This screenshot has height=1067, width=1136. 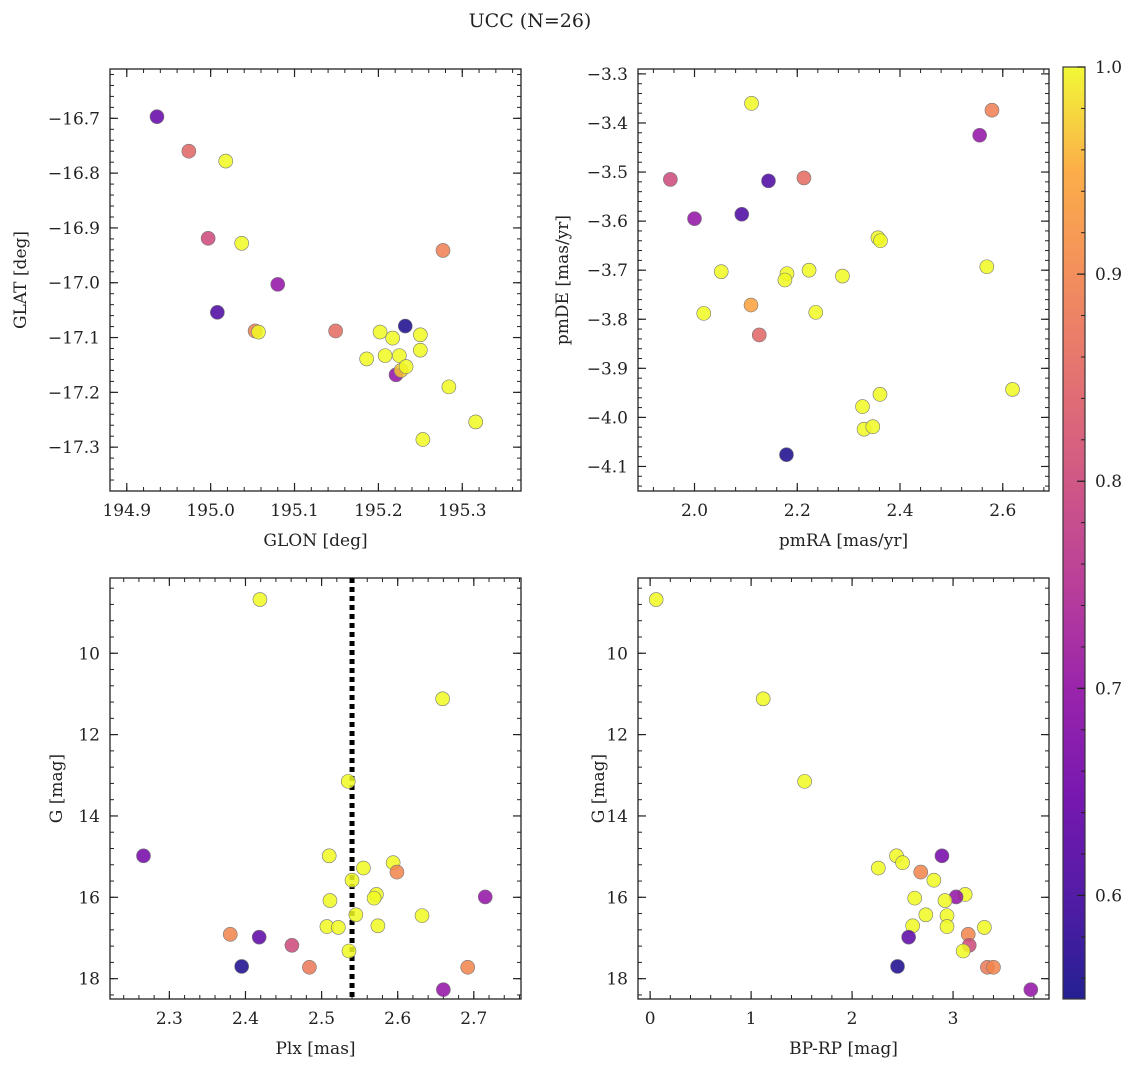 I want to click on colorbar-gradient, so click(x=1074, y=533).